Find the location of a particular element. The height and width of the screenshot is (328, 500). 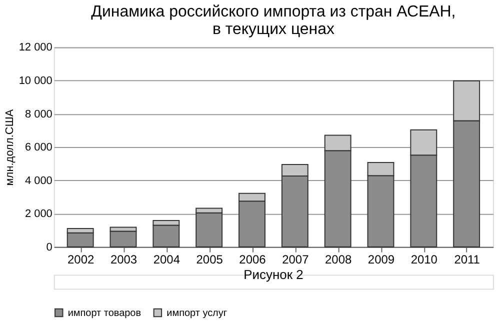

y-tick-label: 0 is located at coordinates (49, 247).